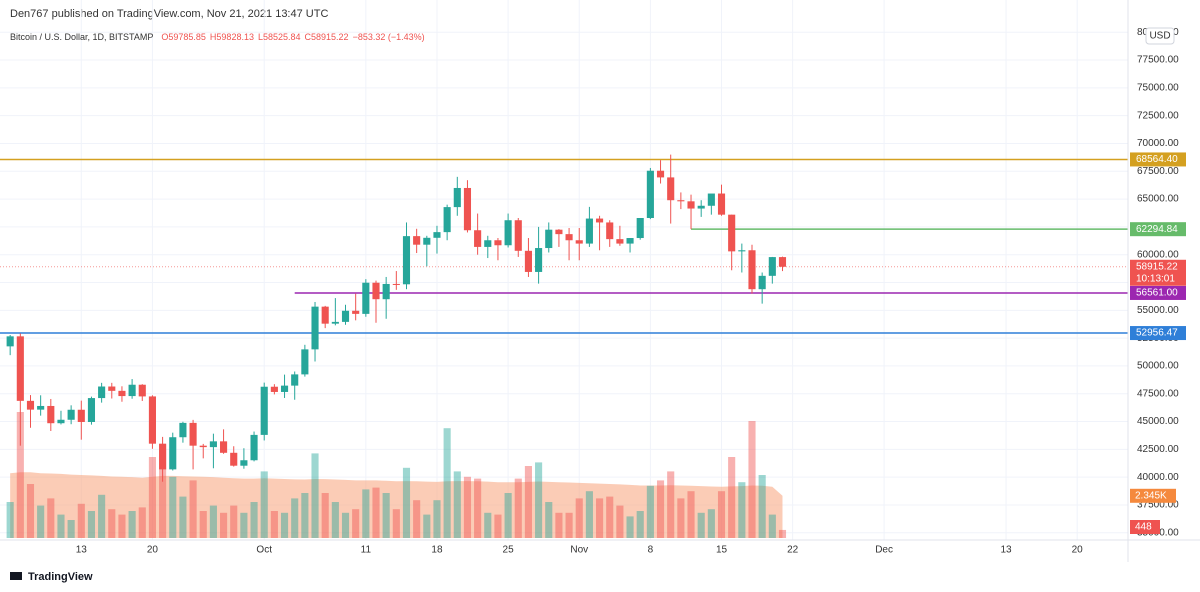  Describe the element at coordinates (1158, 421) in the screenshot. I see `y-tick-label: 45000.00` at that location.